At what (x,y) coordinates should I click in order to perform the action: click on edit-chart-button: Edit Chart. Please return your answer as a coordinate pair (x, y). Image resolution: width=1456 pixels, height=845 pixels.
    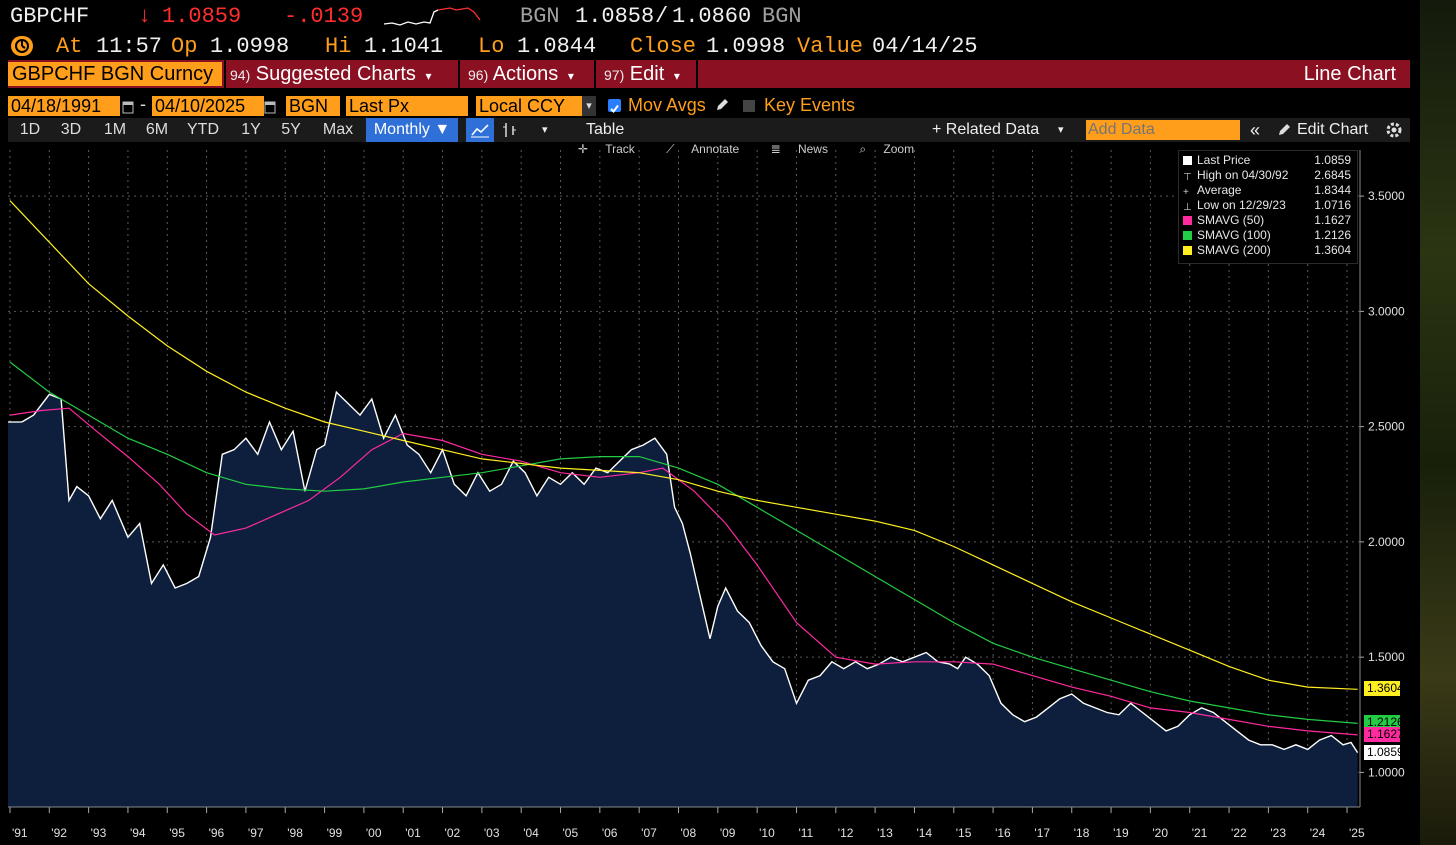
    Looking at the image, I should click on (1333, 129).